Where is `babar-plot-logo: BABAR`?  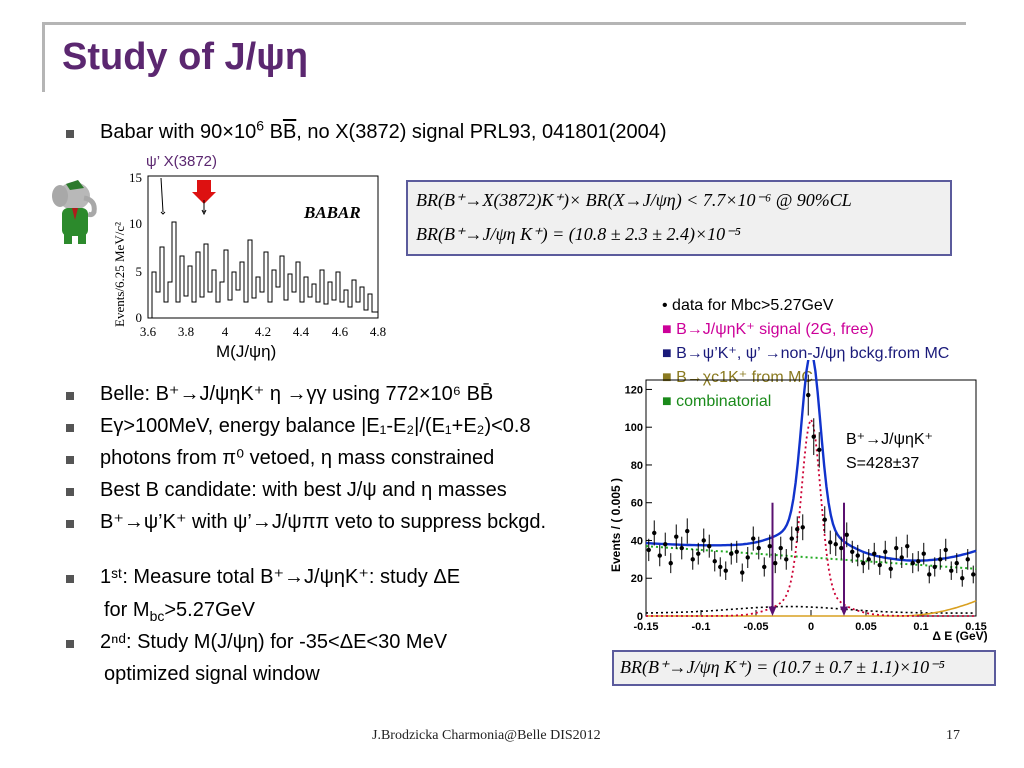 babar-plot-logo: BABAR is located at coordinates (332, 212).